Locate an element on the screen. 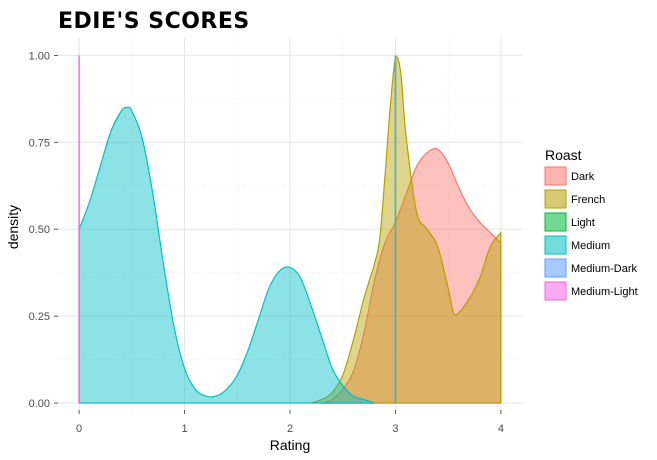 Image resolution: width=657 pixels, height=460 pixels. legend-key-french is located at coordinates (555, 199).